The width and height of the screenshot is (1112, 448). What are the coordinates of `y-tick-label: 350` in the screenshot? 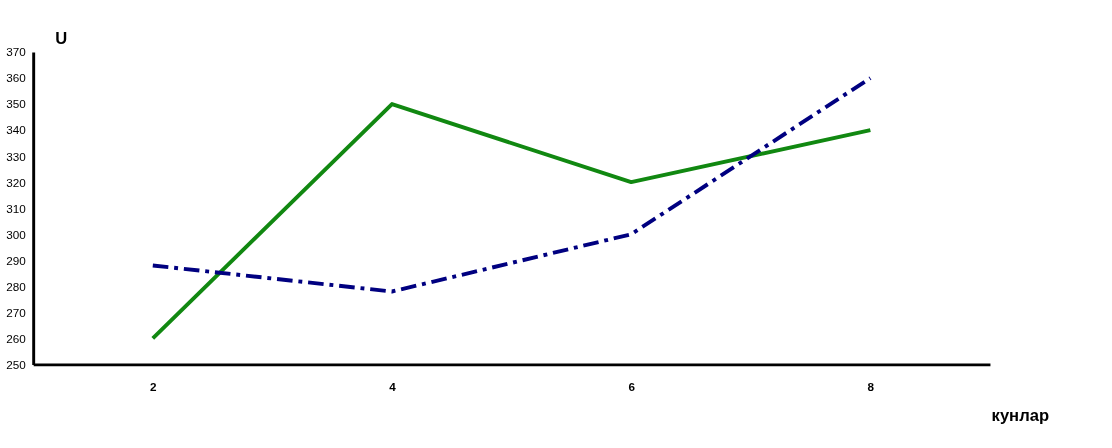 It's located at (16, 104).